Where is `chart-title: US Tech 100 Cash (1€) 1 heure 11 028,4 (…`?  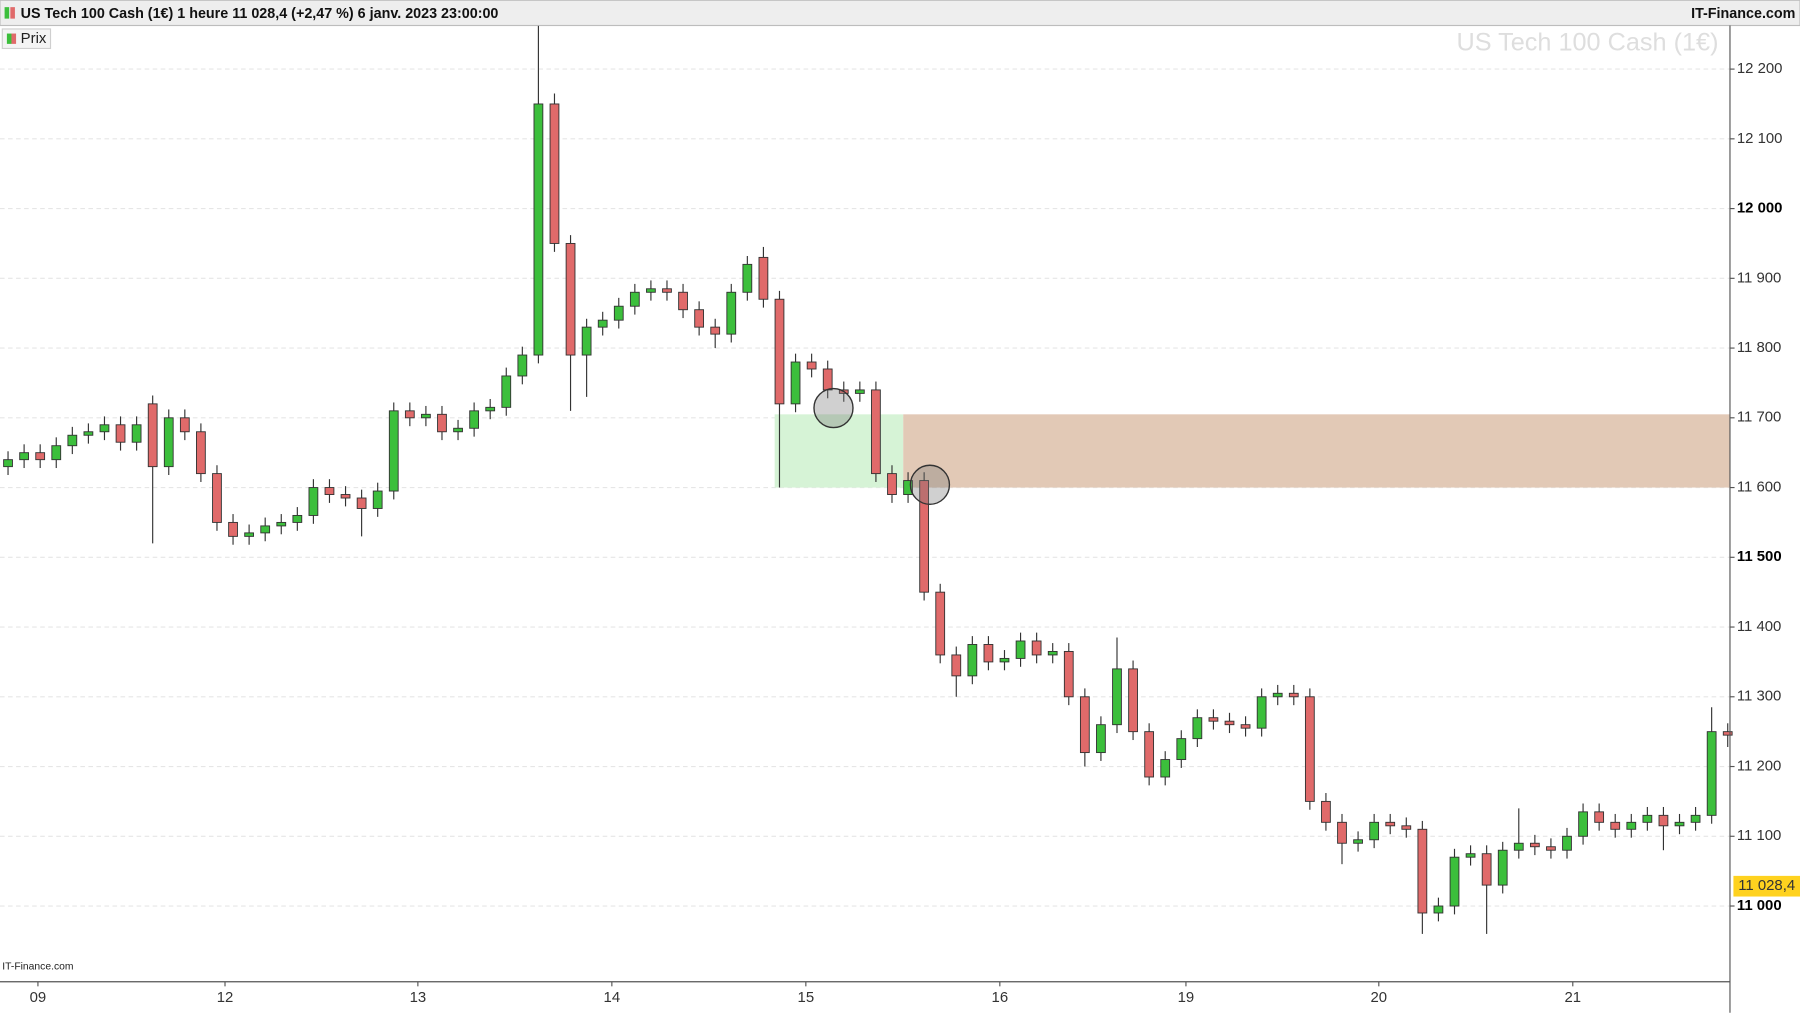 chart-title: US Tech 100 Cash (1€) 1 heure 11 028,4 (… is located at coordinates (260, 14).